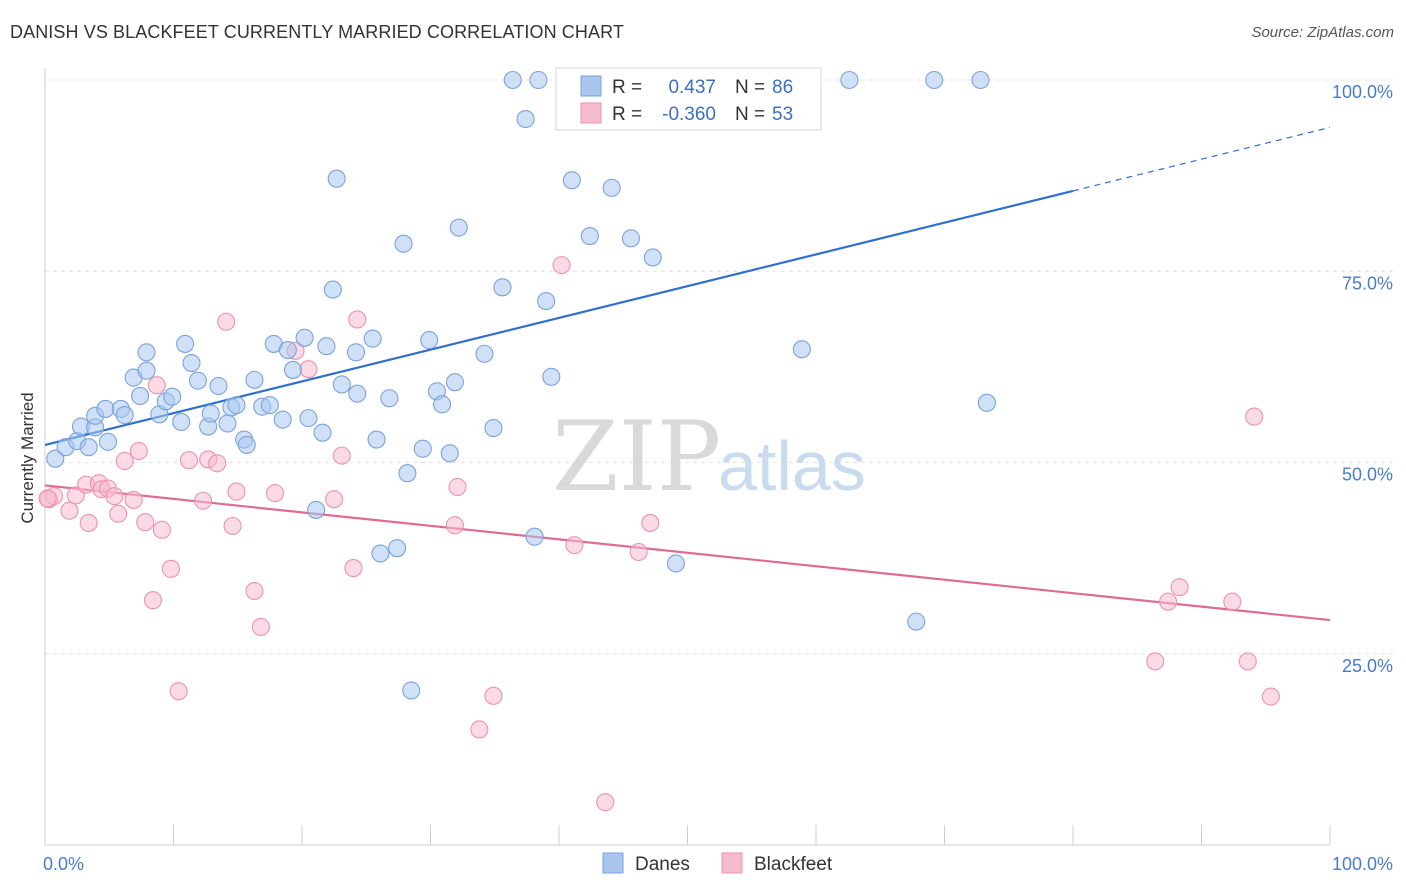  Describe the element at coordinates (627, 114) in the screenshot. I see `blackfeet-r-label: R =` at that location.